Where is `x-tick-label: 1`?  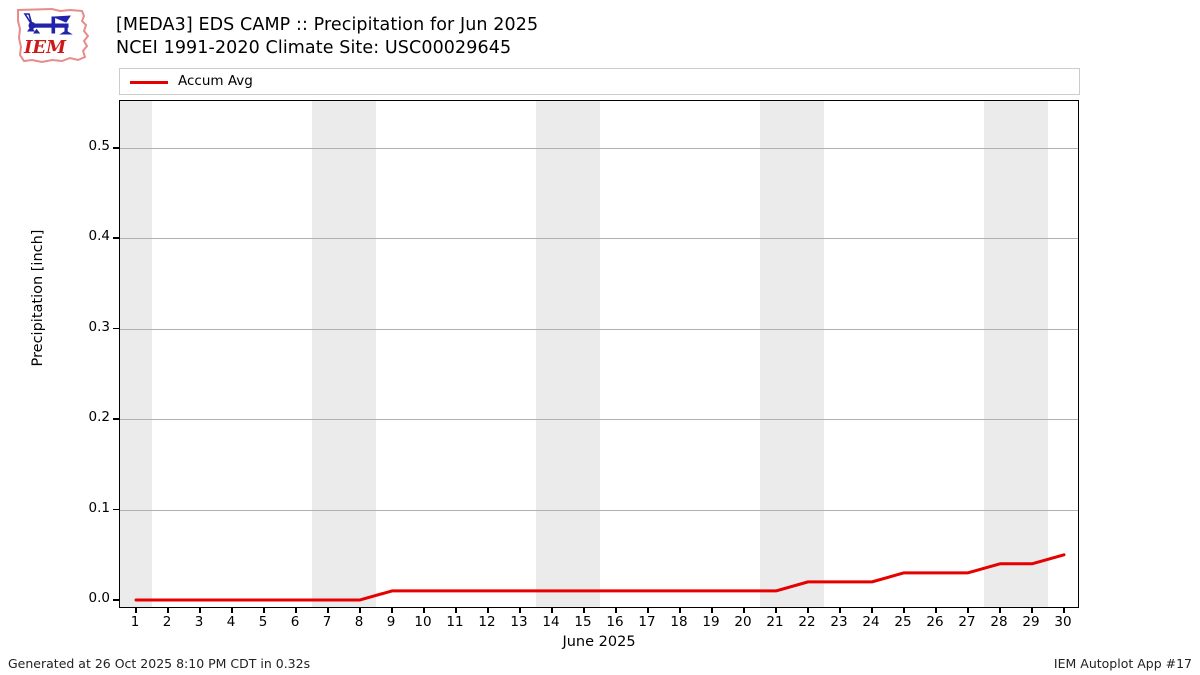
x-tick-label: 1 is located at coordinates (135, 622).